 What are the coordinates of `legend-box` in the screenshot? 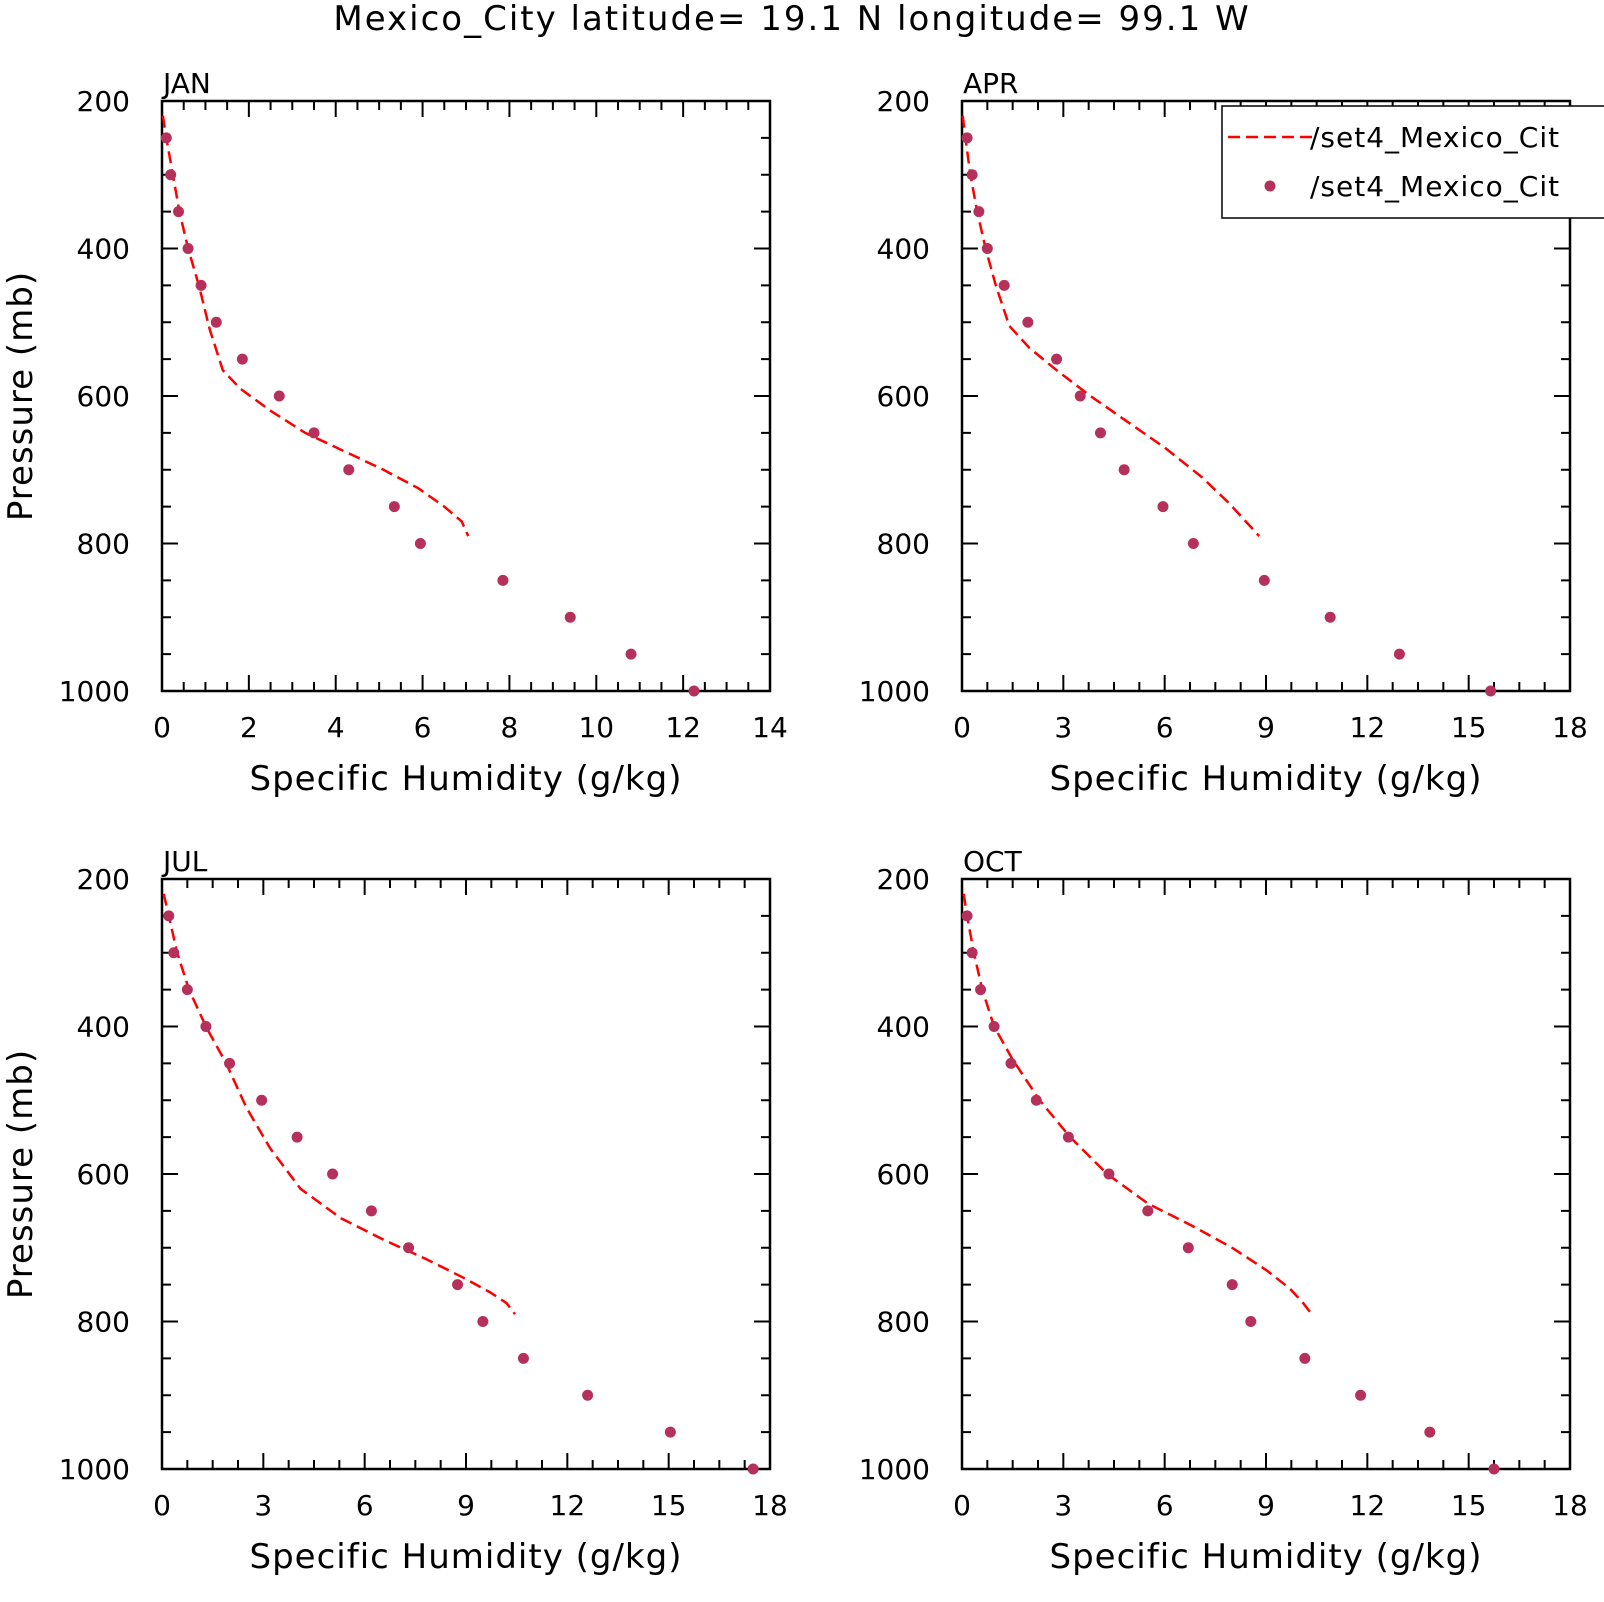 It's located at (1412, 162).